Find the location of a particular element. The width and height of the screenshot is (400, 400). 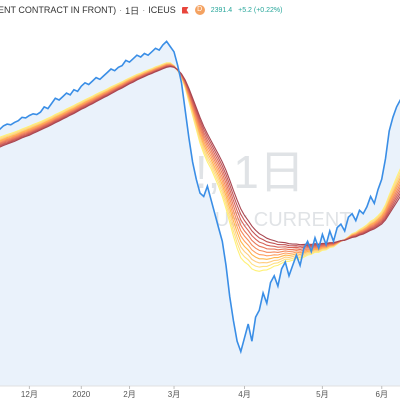

interval-label: 1日 is located at coordinates (132, 10).